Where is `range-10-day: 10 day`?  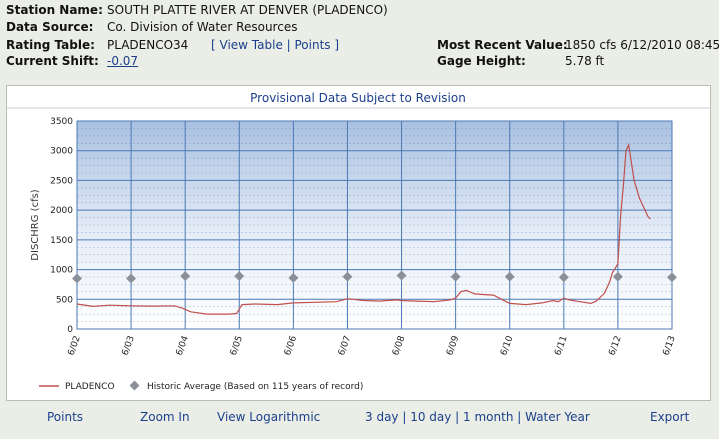
range-10-day: 10 day is located at coordinates (431, 417).